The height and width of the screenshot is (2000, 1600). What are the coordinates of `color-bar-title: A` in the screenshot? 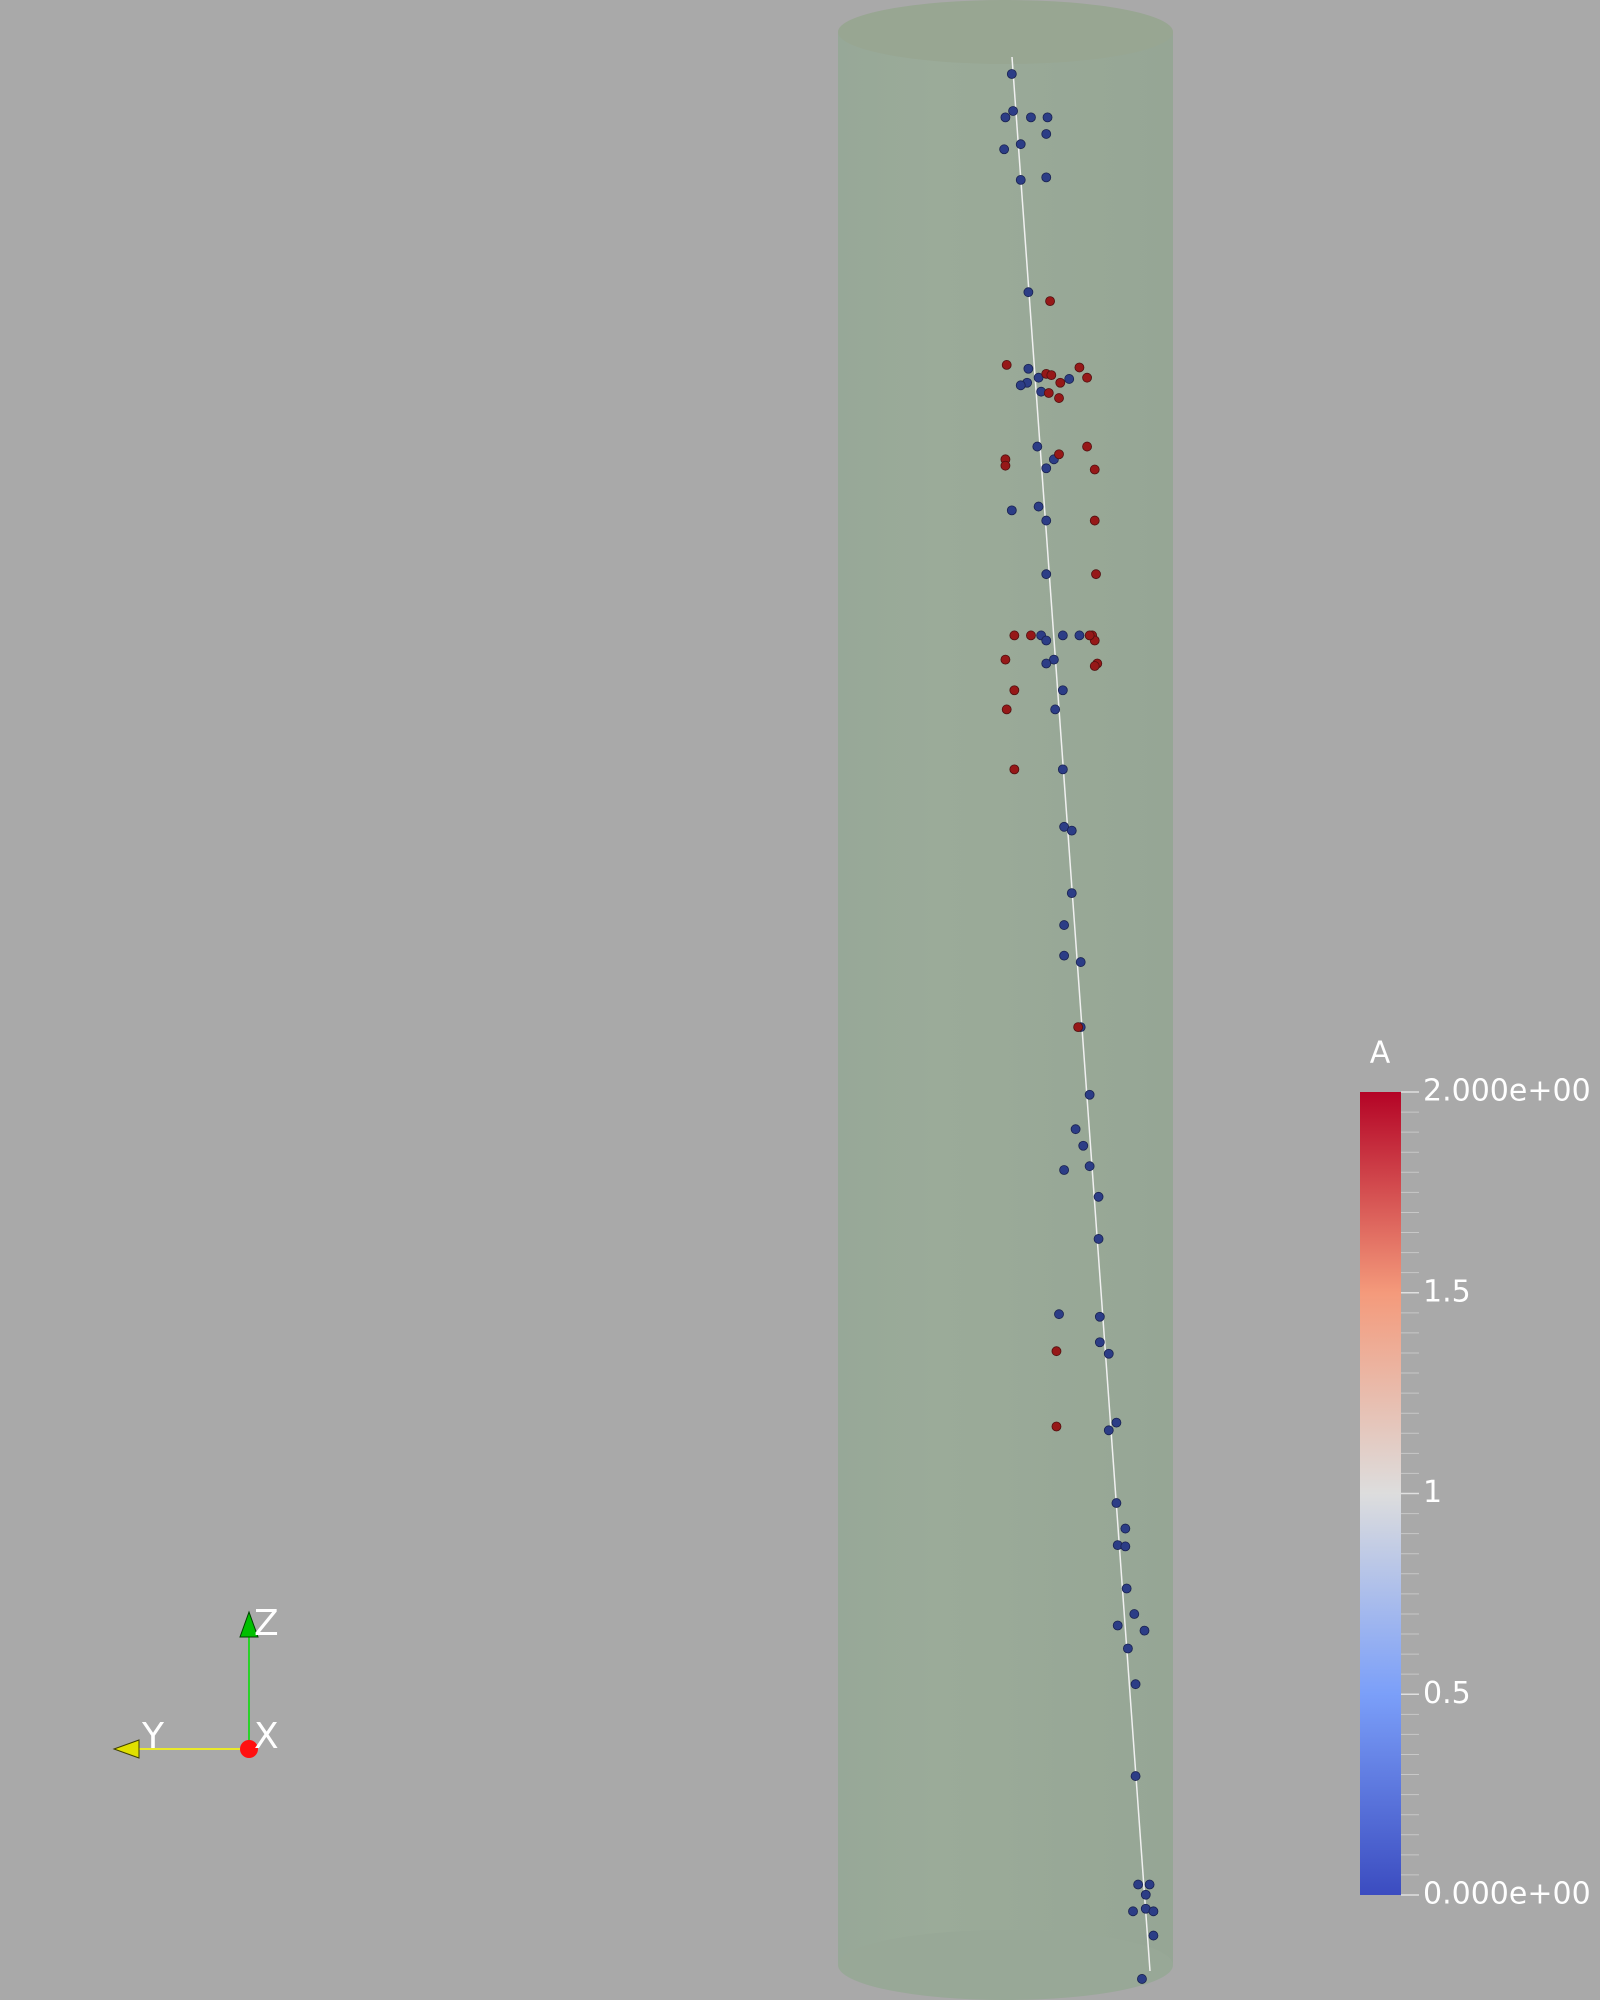 It's located at (1380, 1053).